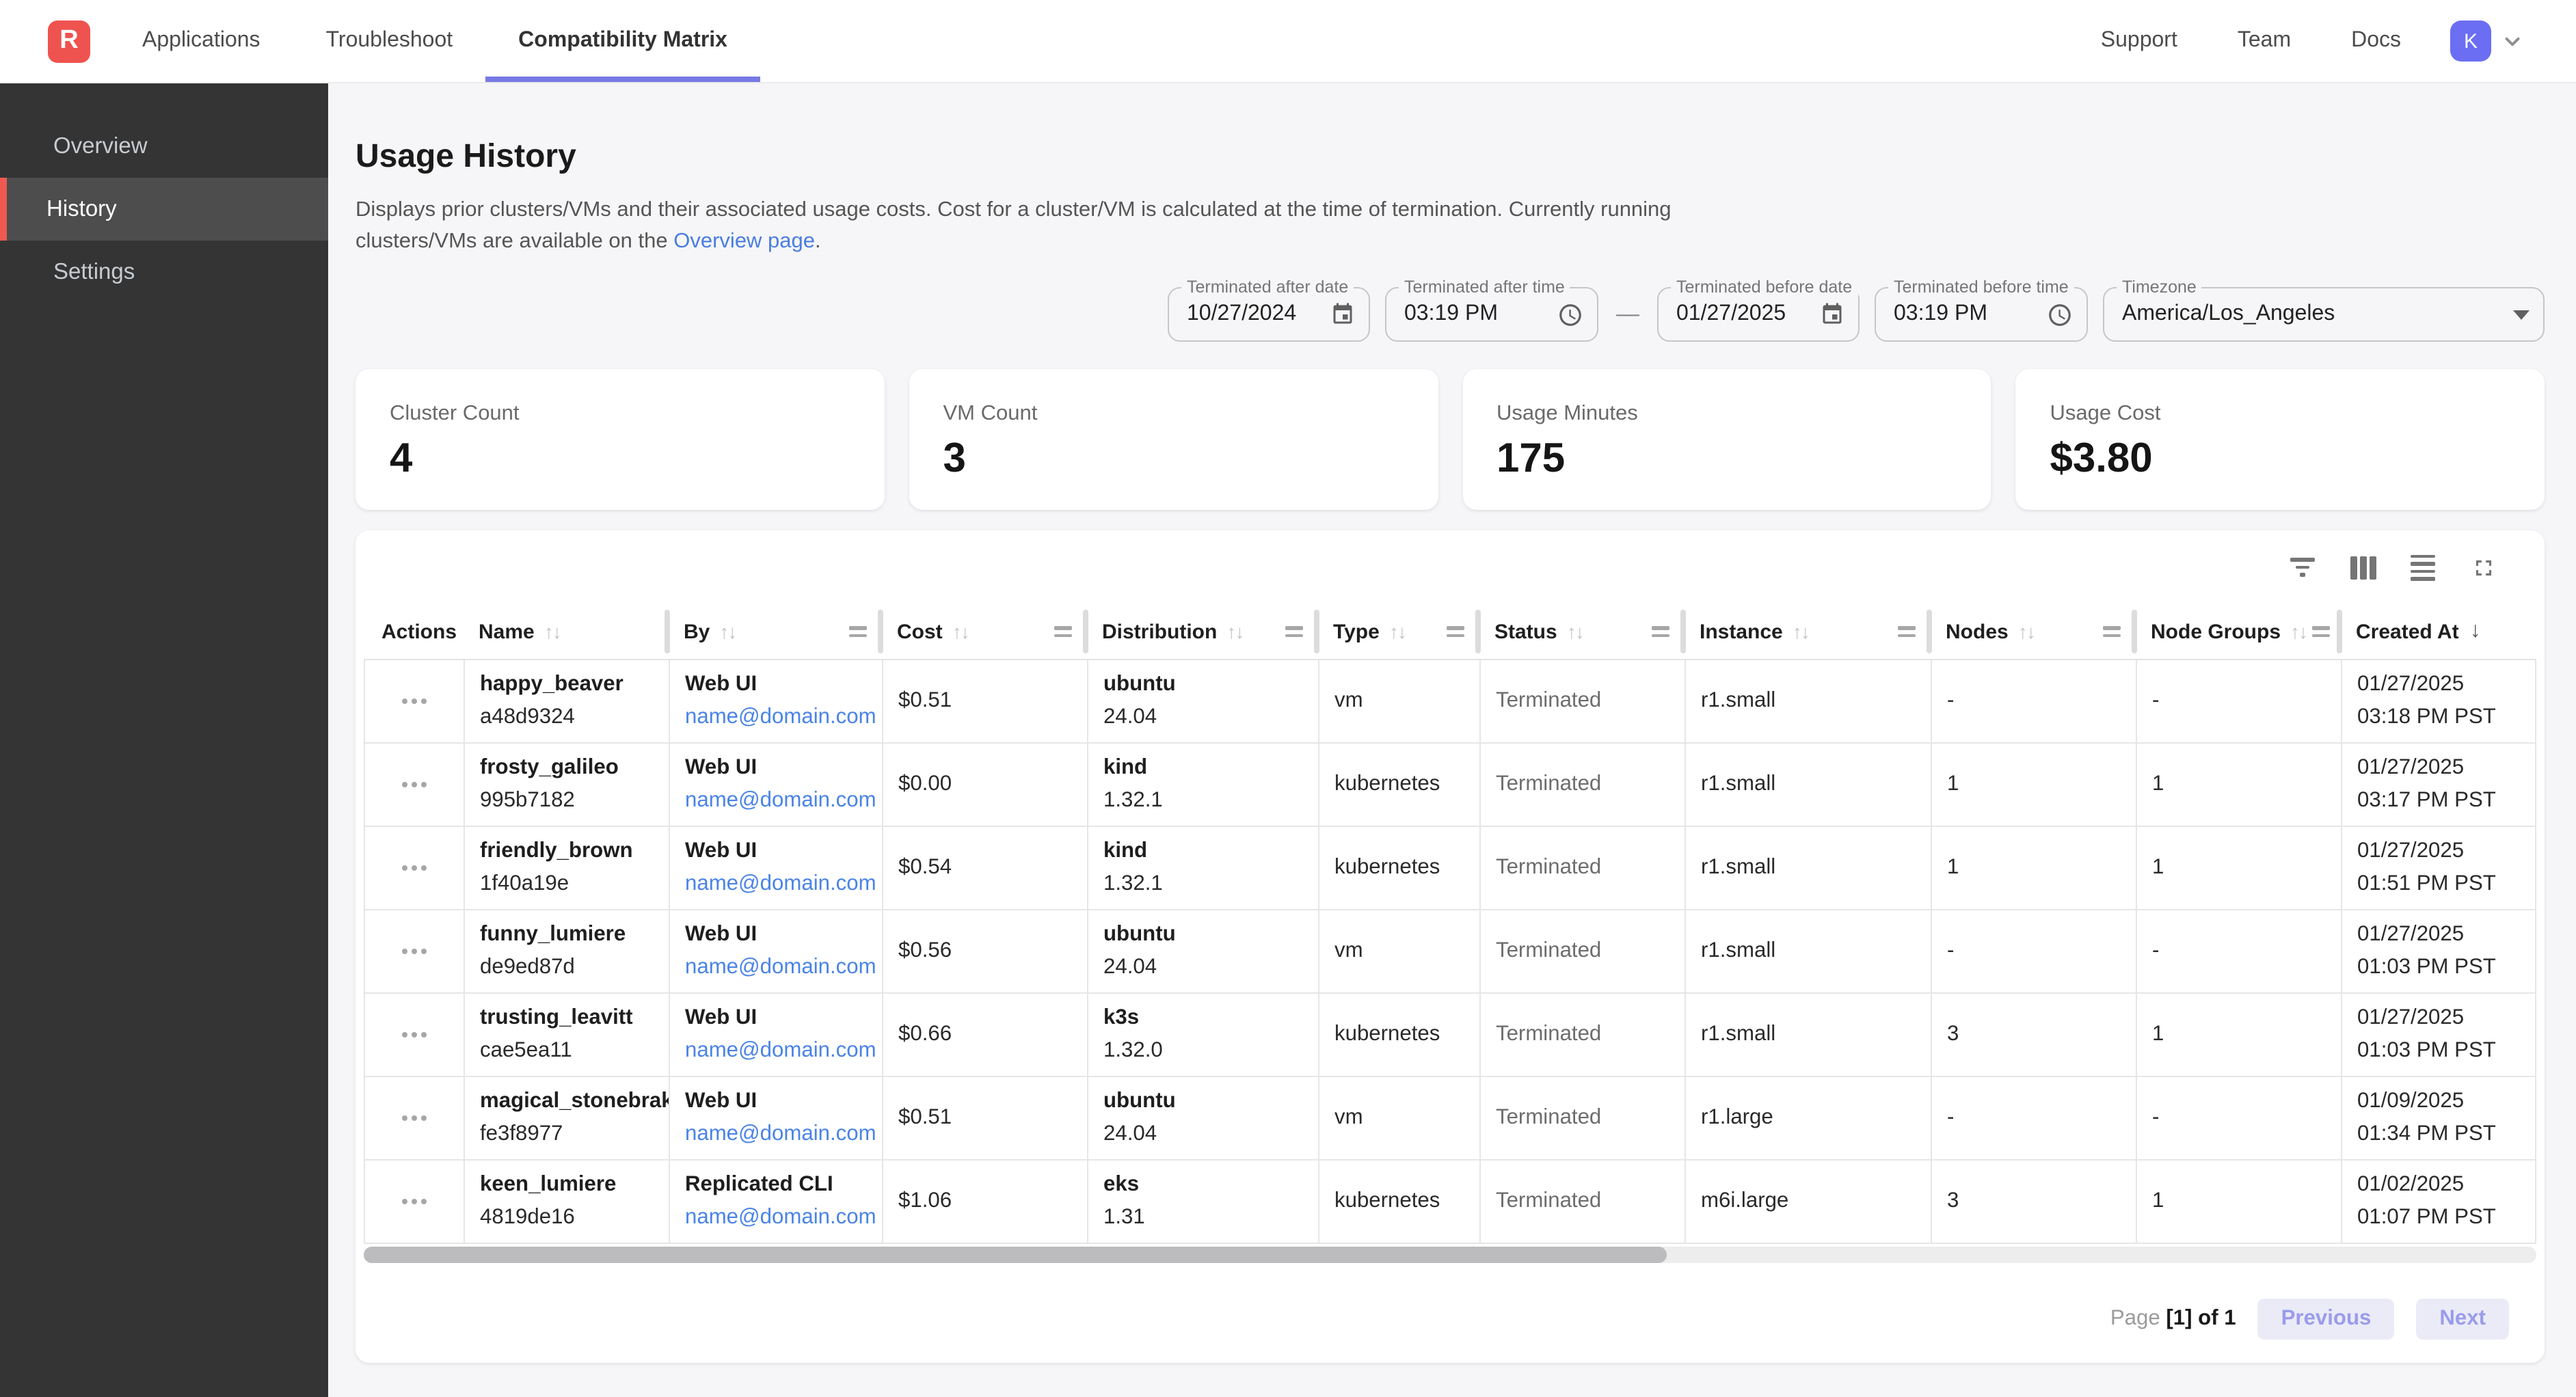  I want to click on sidebar-item-settings: Settings, so click(94, 271).